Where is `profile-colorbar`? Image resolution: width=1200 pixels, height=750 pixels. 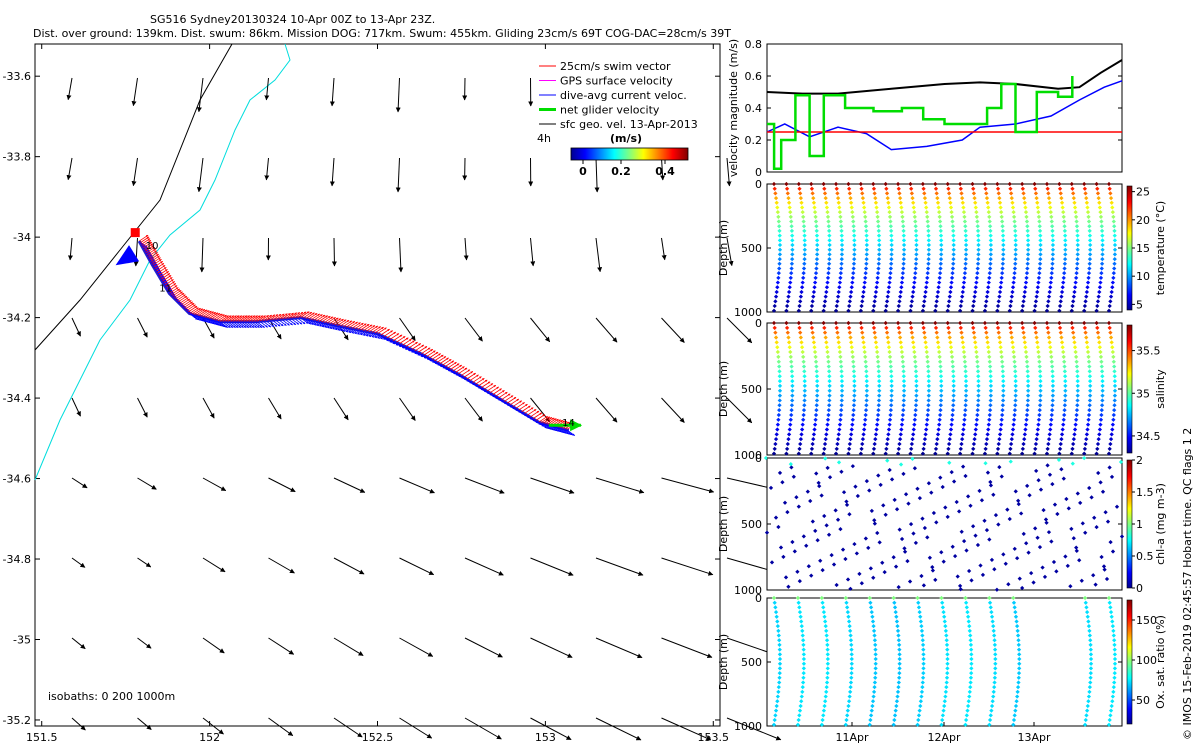
profile-colorbar is located at coordinates (1129, 662).